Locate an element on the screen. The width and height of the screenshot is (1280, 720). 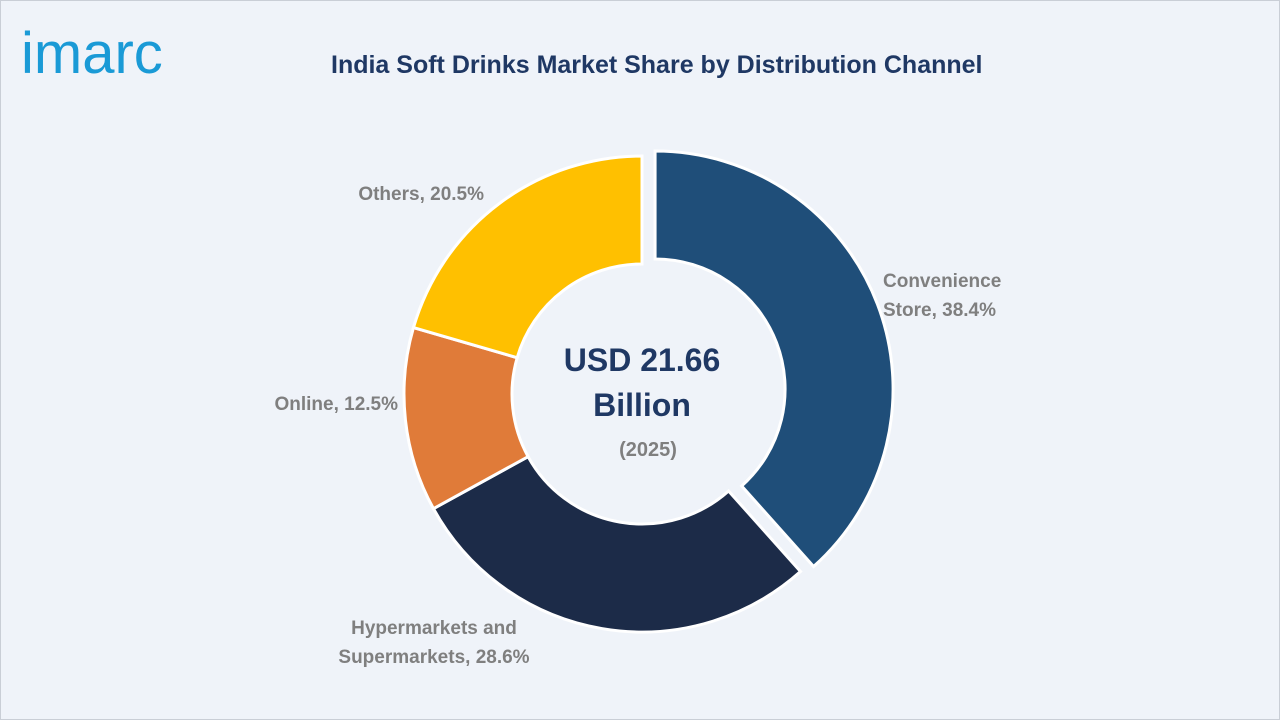
label-line: Hypermarkets and is located at coordinates (434, 628).